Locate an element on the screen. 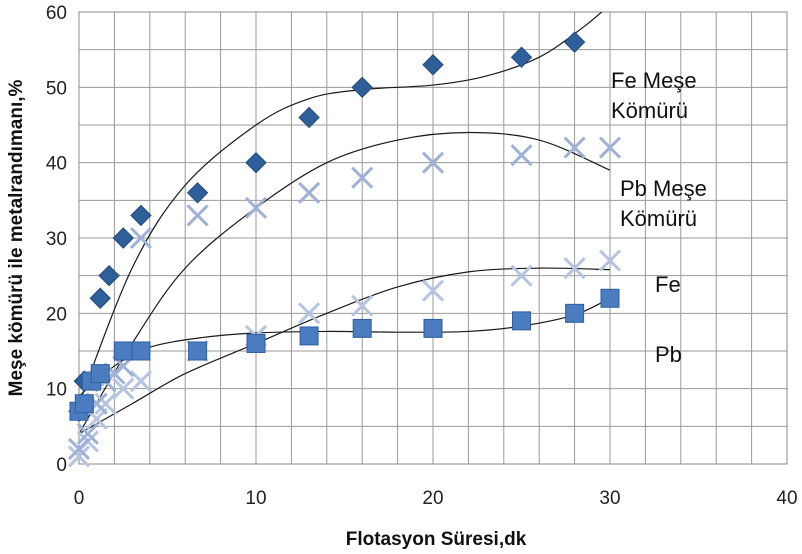  y-tick-label: 60 is located at coordinates (56, 13).